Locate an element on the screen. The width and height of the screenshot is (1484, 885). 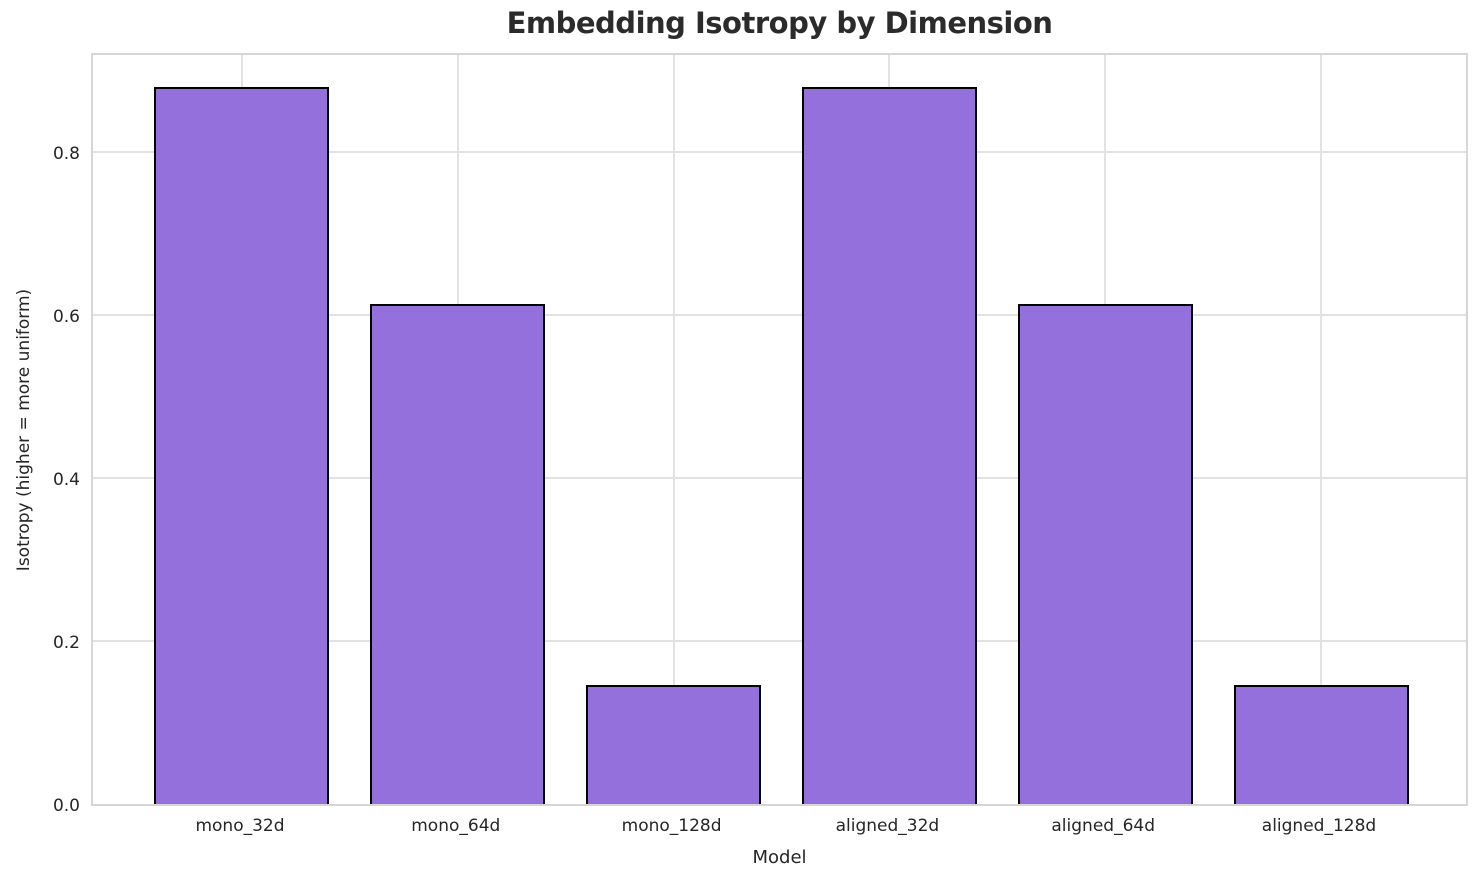
bar-aligned_128d is located at coordinates (1321, 744).